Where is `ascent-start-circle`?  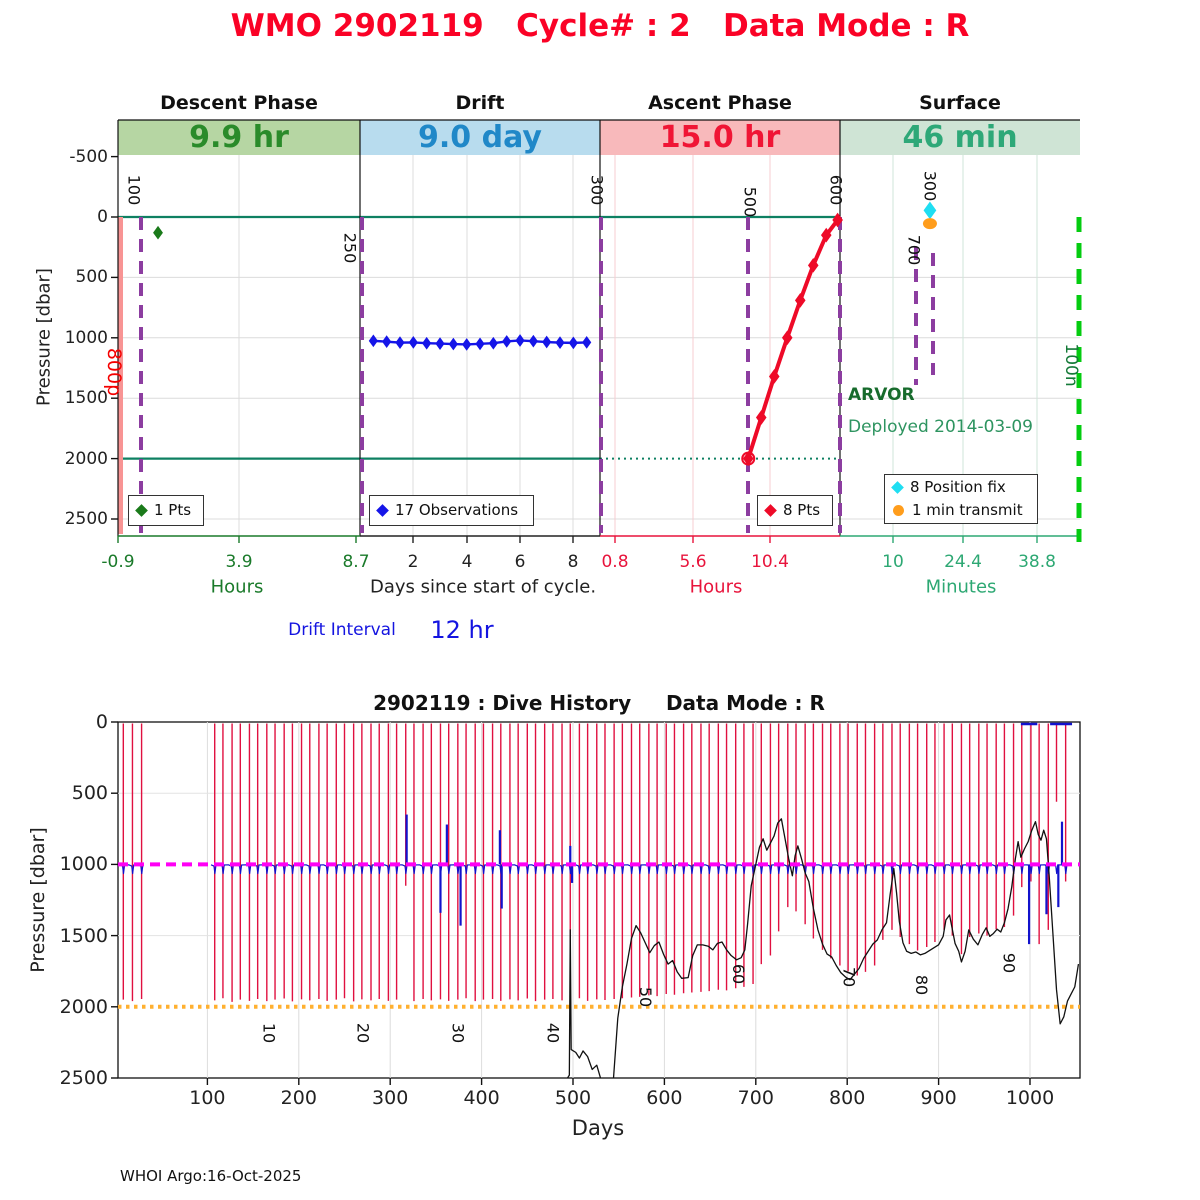 ascent-start-circle is located at coordinates (748, 458).